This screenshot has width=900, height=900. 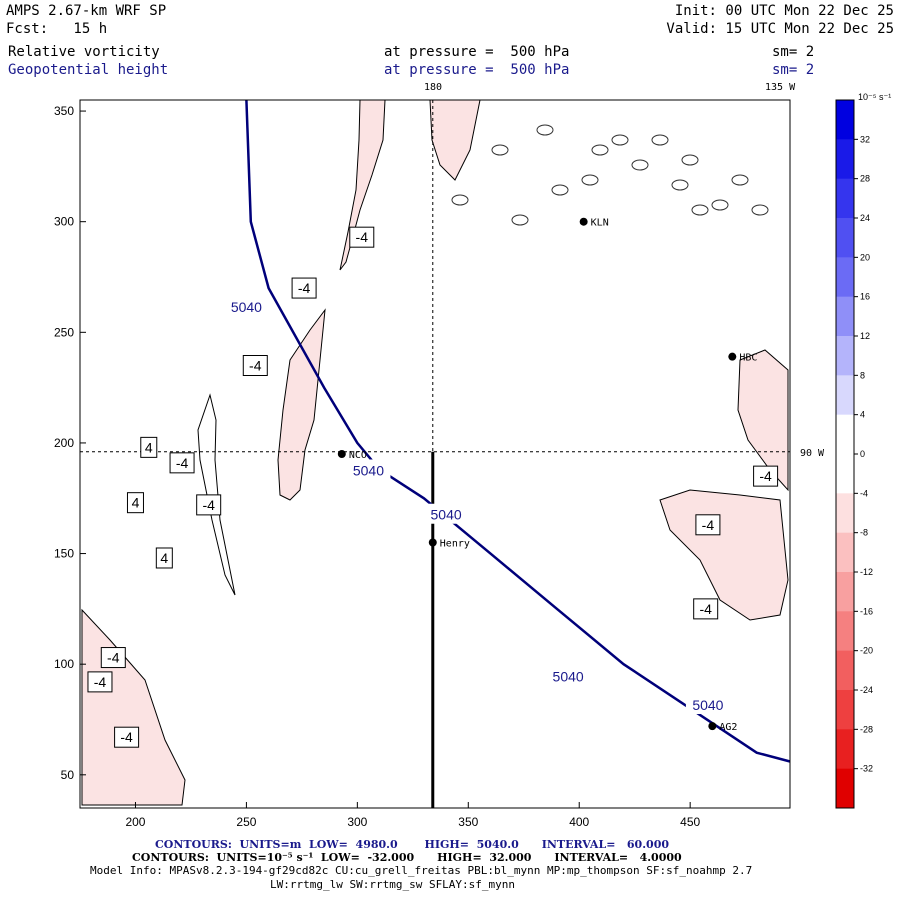 I want to click on field1-smoothing: sm= 2, so click(x=793, y=52).